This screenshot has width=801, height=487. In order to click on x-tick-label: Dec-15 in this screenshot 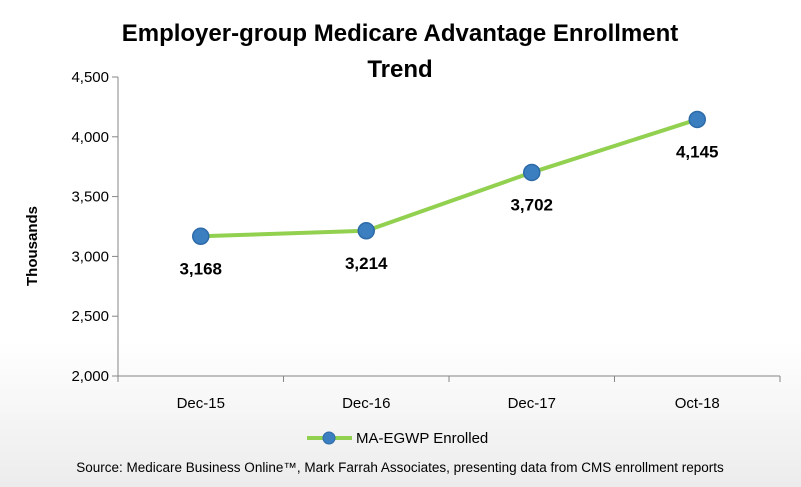, I will do `click(201, 403)`.